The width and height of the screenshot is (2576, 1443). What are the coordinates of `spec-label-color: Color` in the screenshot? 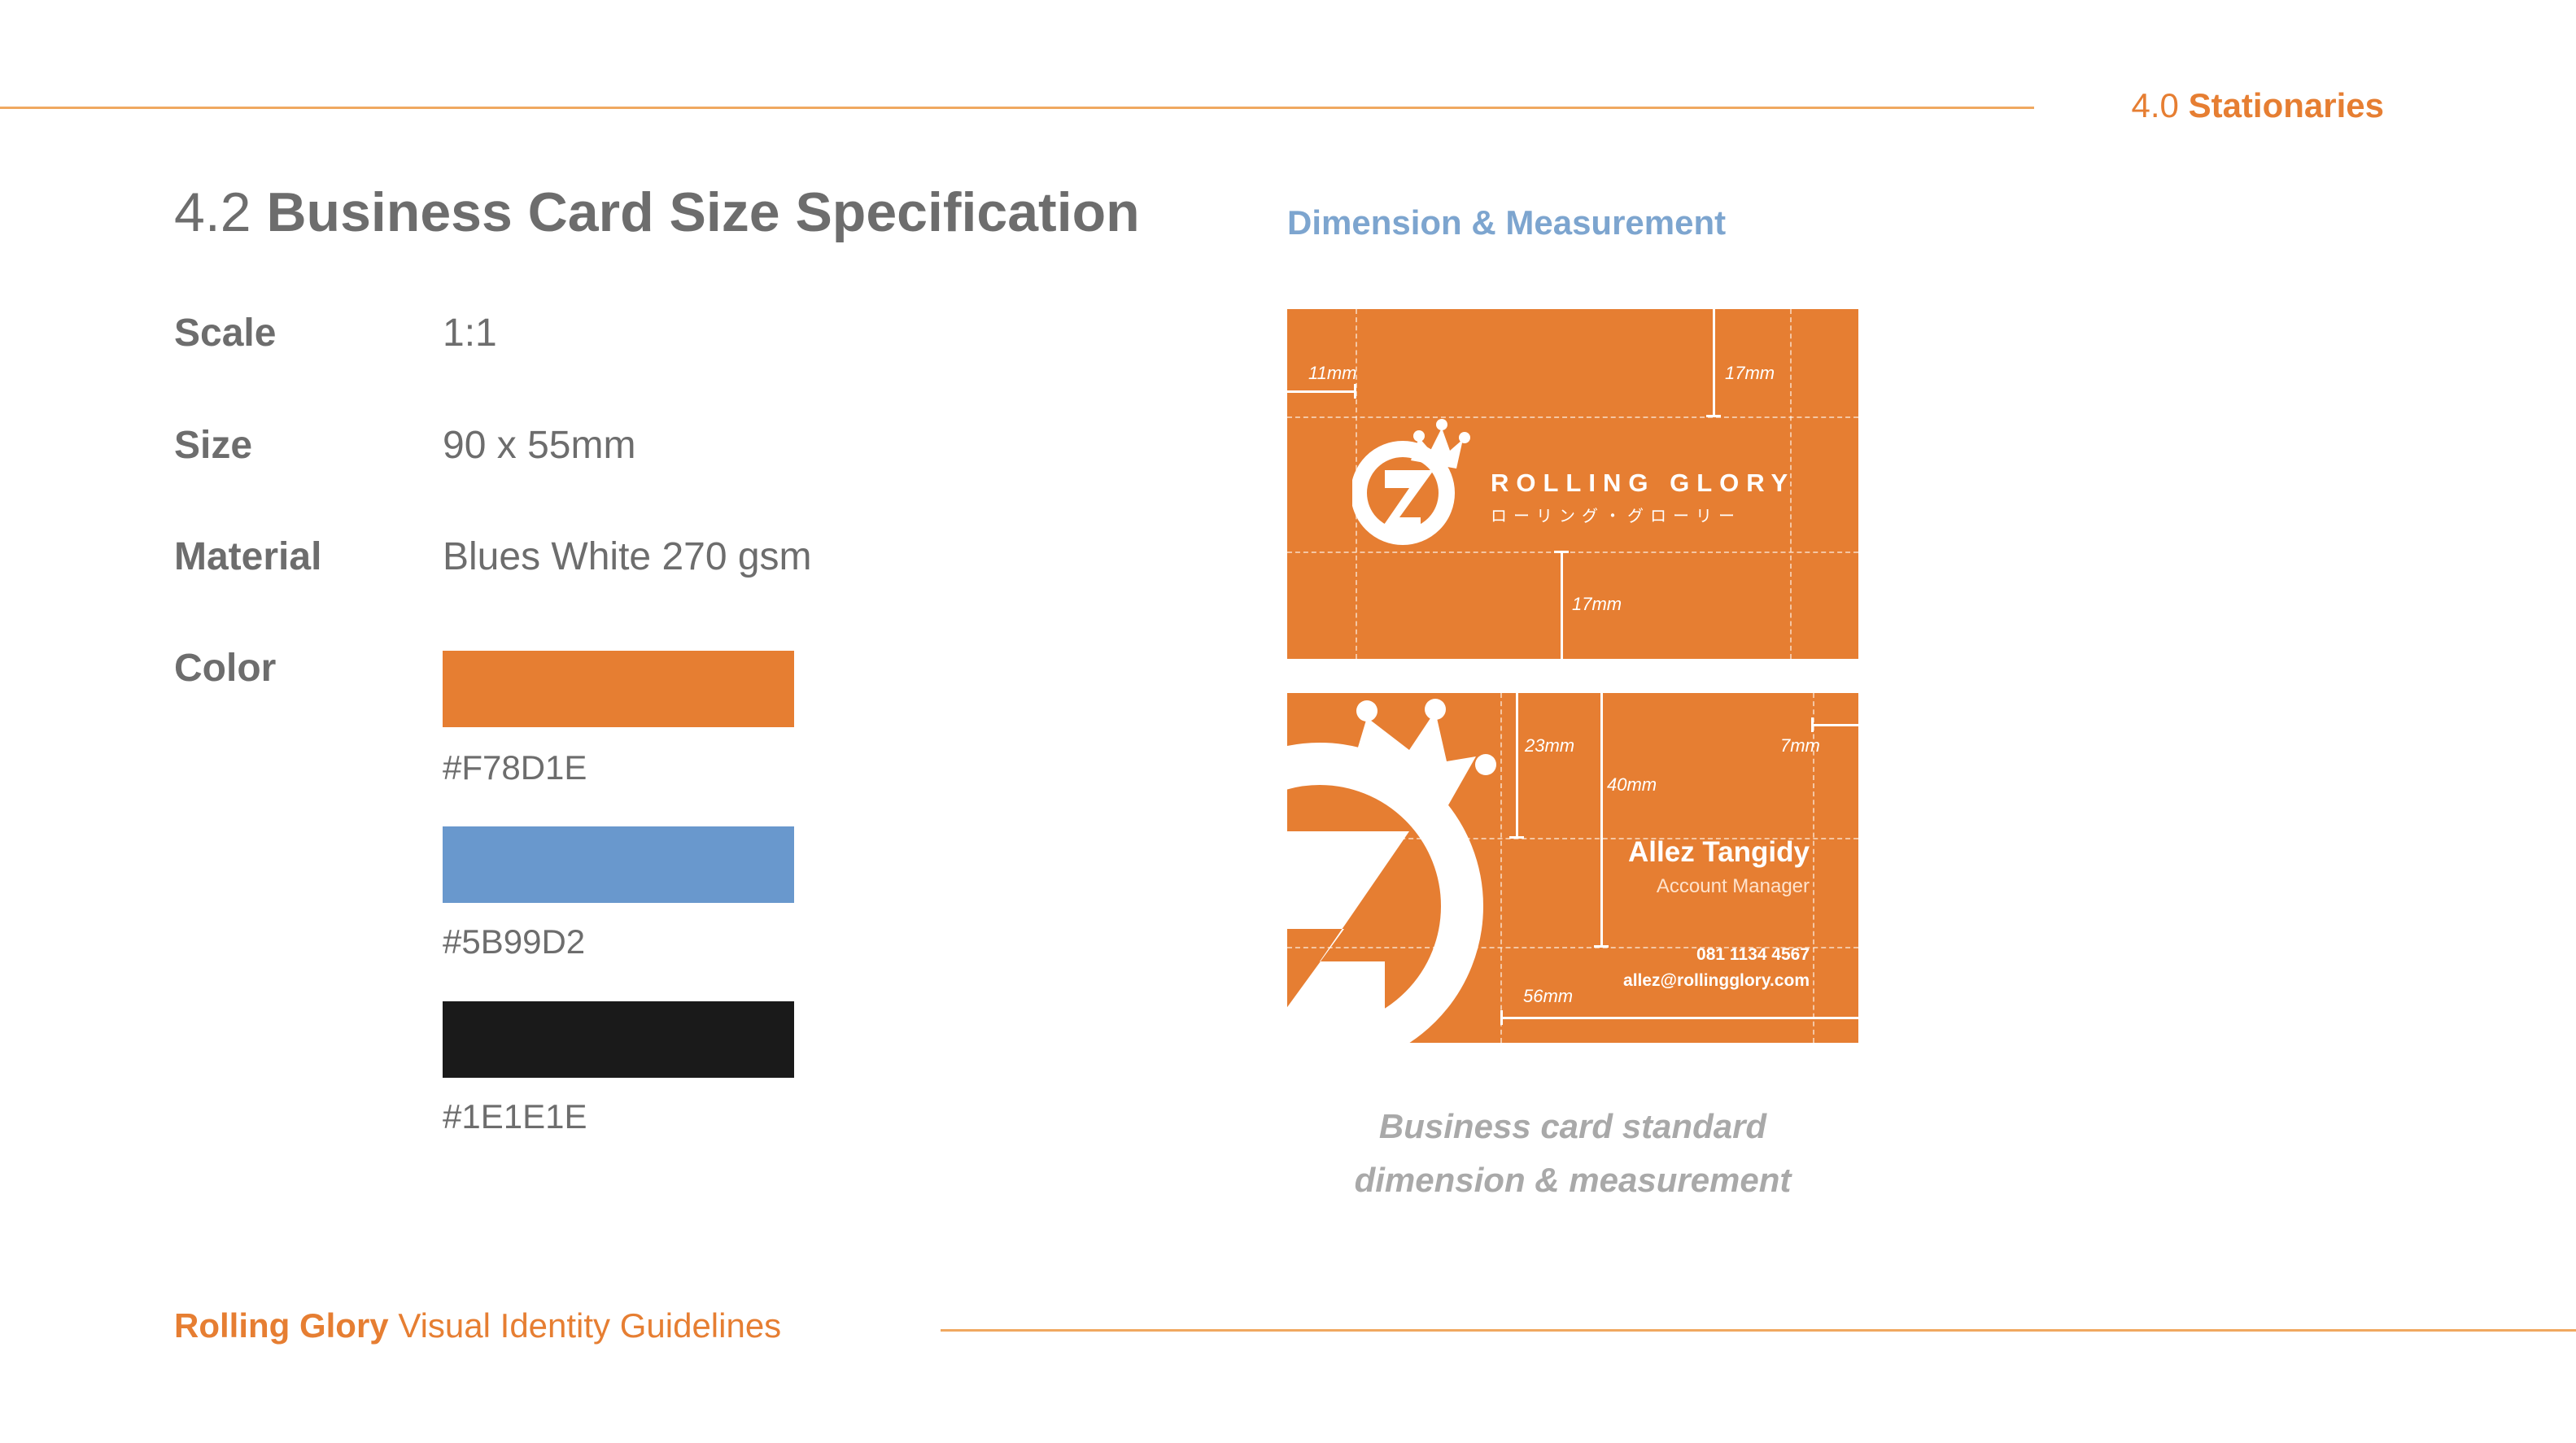 It's located at (225, 668).